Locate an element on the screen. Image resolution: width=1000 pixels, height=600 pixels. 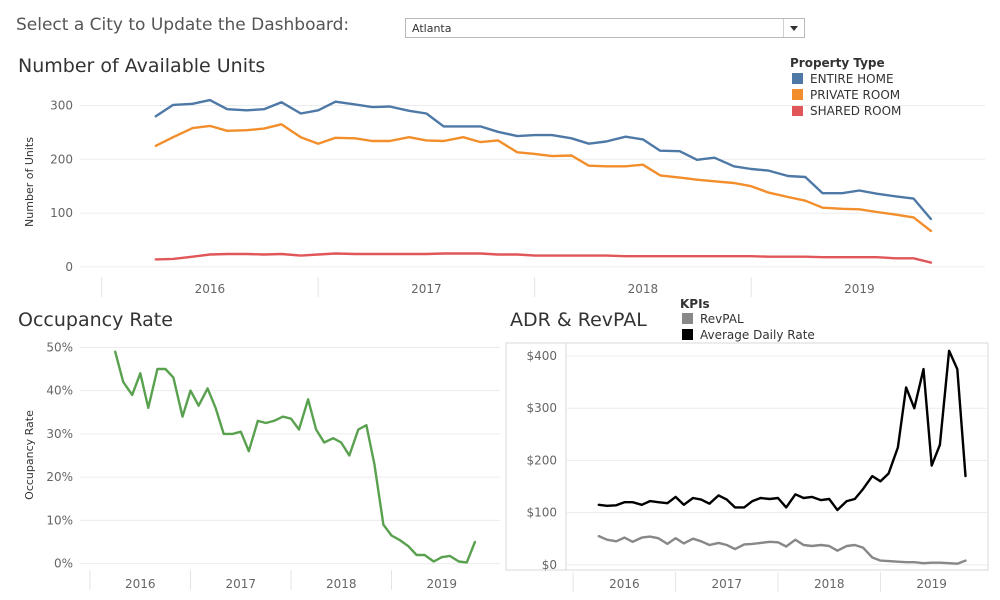
y-tick-label: 20% is located at coordinates (59, 477).